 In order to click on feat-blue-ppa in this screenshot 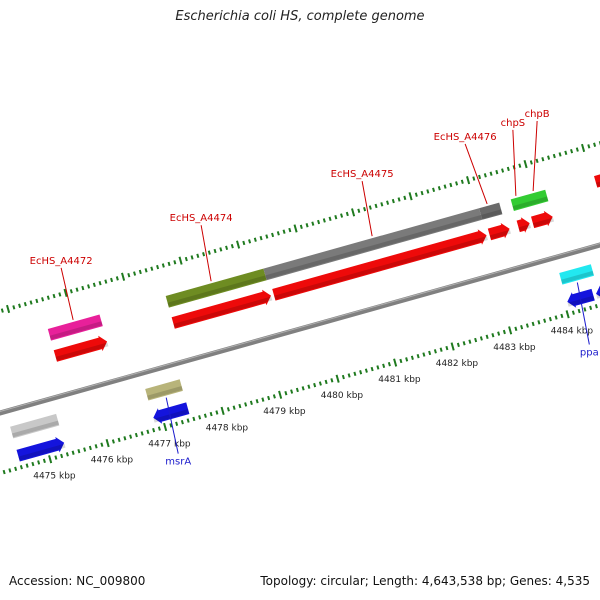, I will do `click(581, 298)`.